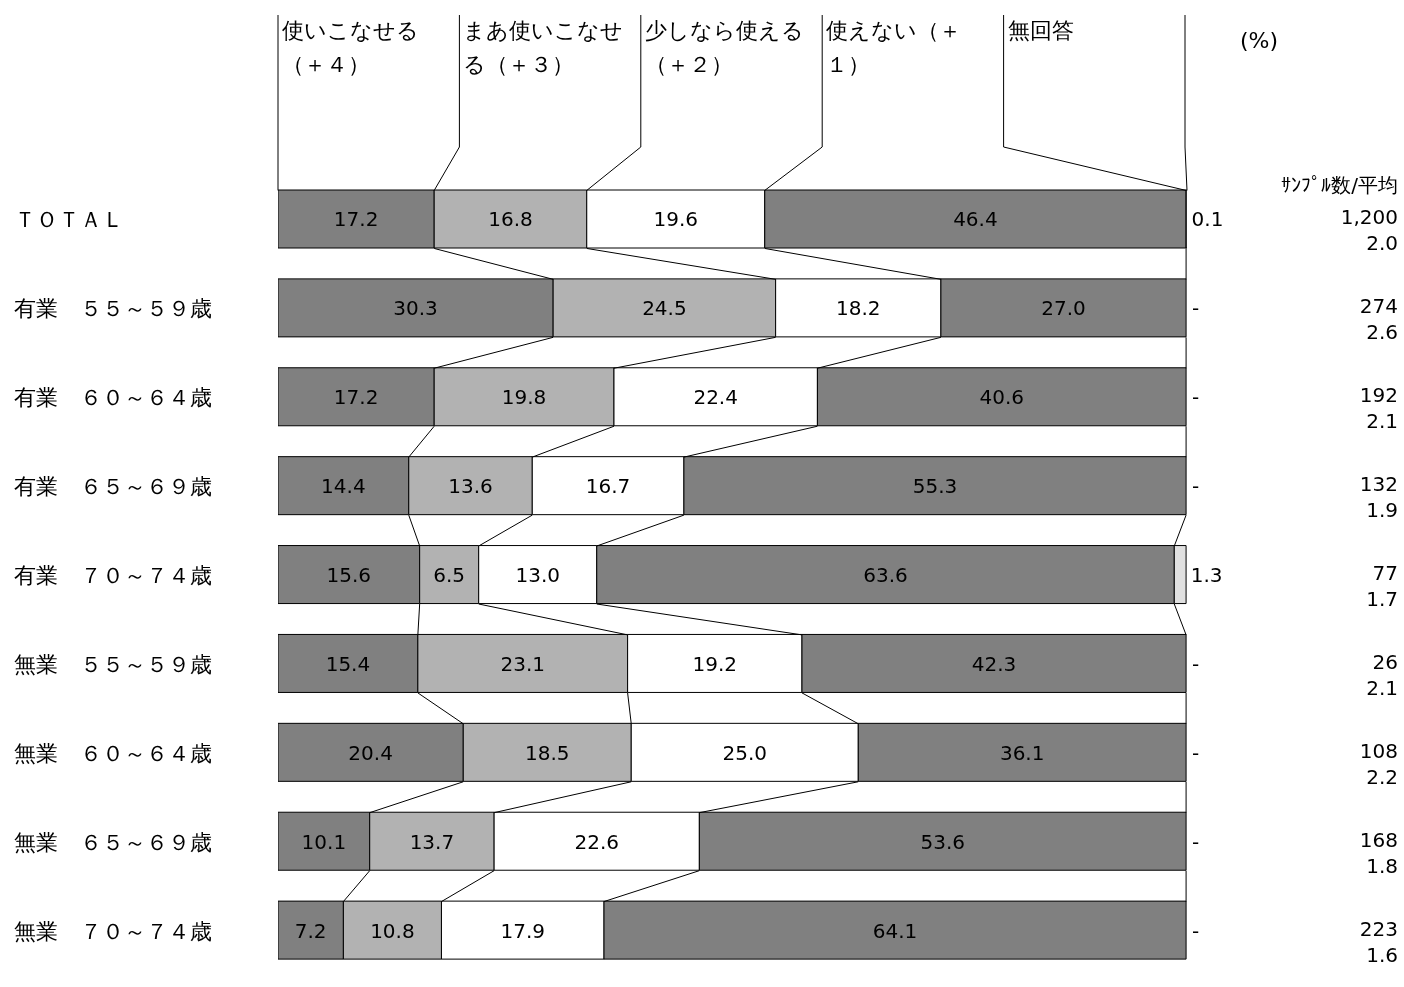 The width and height of the screenshot is (1404, 987). Describe the element at coordinates (310, 930) in the screenshot. I see `data-label: 7.2` at that location.